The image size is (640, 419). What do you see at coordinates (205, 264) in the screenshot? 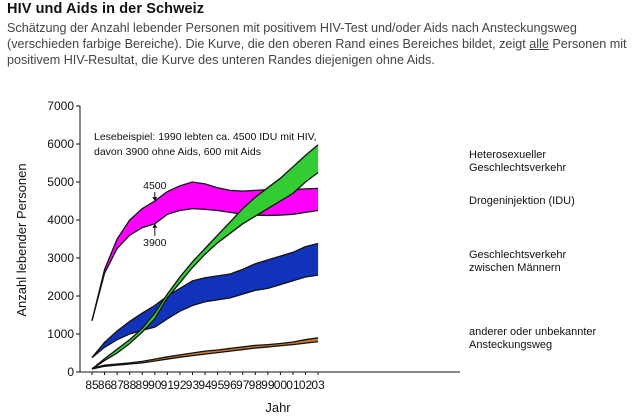
I see `lower-line-drogeninjektion-idu` at bounding box center [205, 264].